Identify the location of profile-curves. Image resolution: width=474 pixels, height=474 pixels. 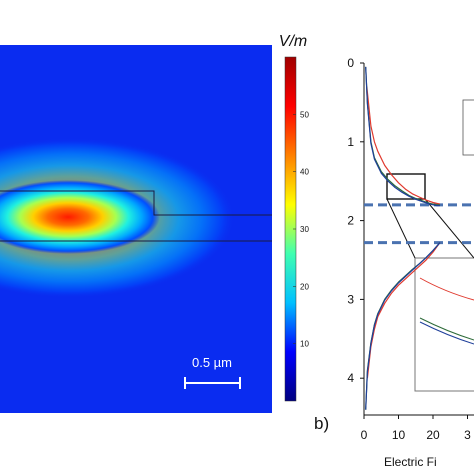
(403, 238).